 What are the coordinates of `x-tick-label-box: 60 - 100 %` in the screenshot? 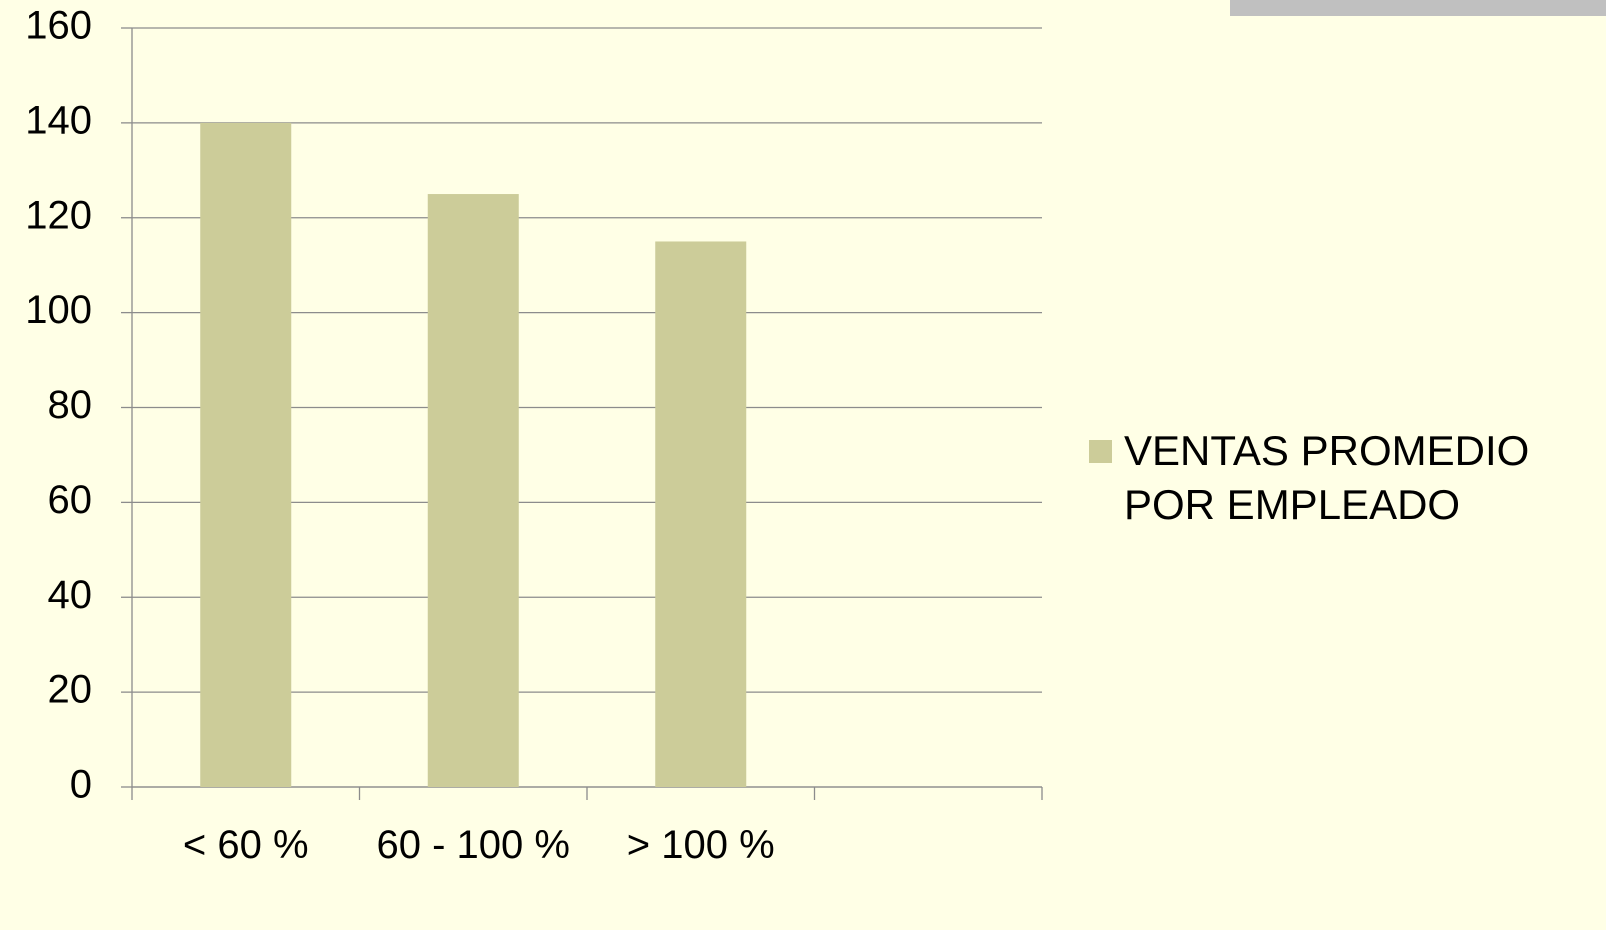 It's located at (473, 845).